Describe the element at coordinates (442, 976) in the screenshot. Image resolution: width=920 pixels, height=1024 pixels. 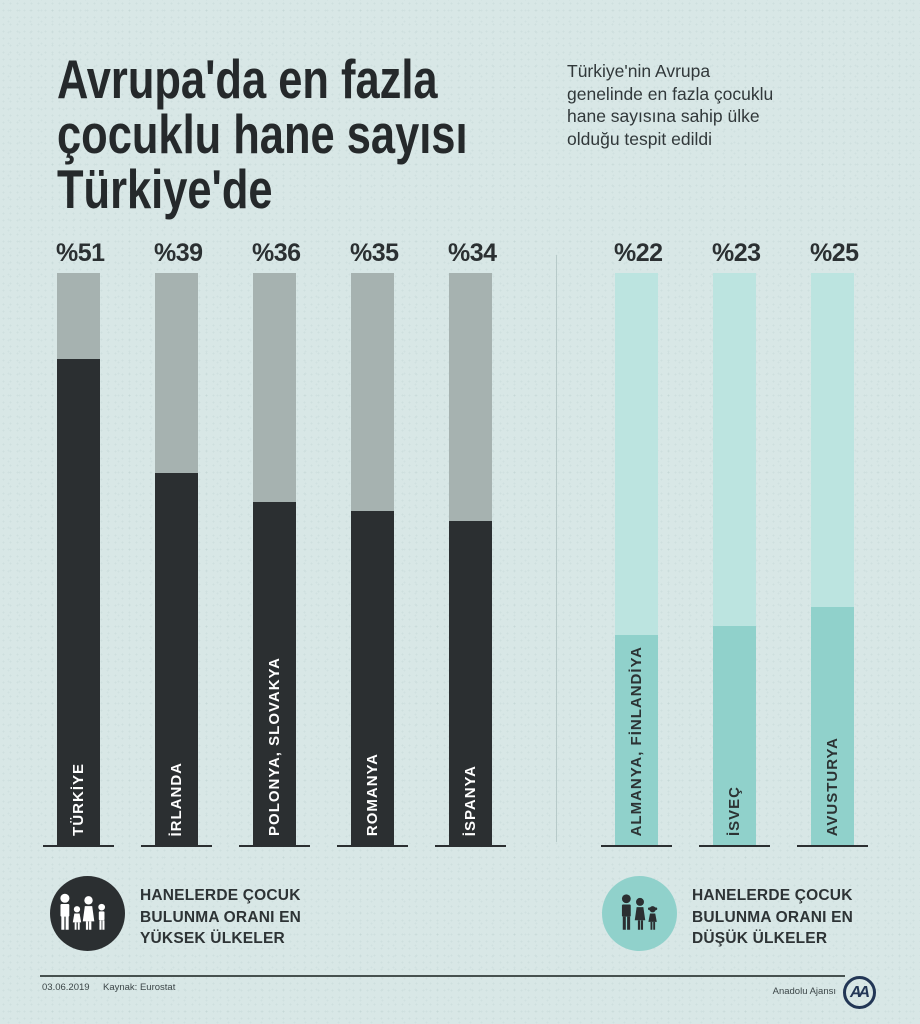
I see `footer-rule` at that location.